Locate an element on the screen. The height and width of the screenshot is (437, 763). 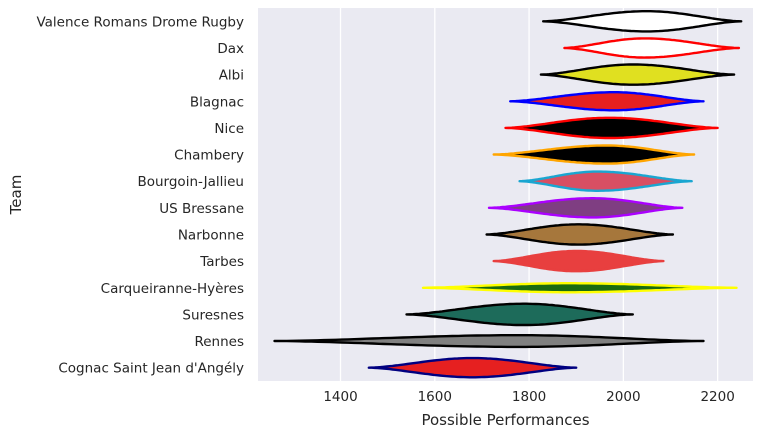
y-tick-label: Bourgoin-Jallieu is located at coordinates (190, 182).